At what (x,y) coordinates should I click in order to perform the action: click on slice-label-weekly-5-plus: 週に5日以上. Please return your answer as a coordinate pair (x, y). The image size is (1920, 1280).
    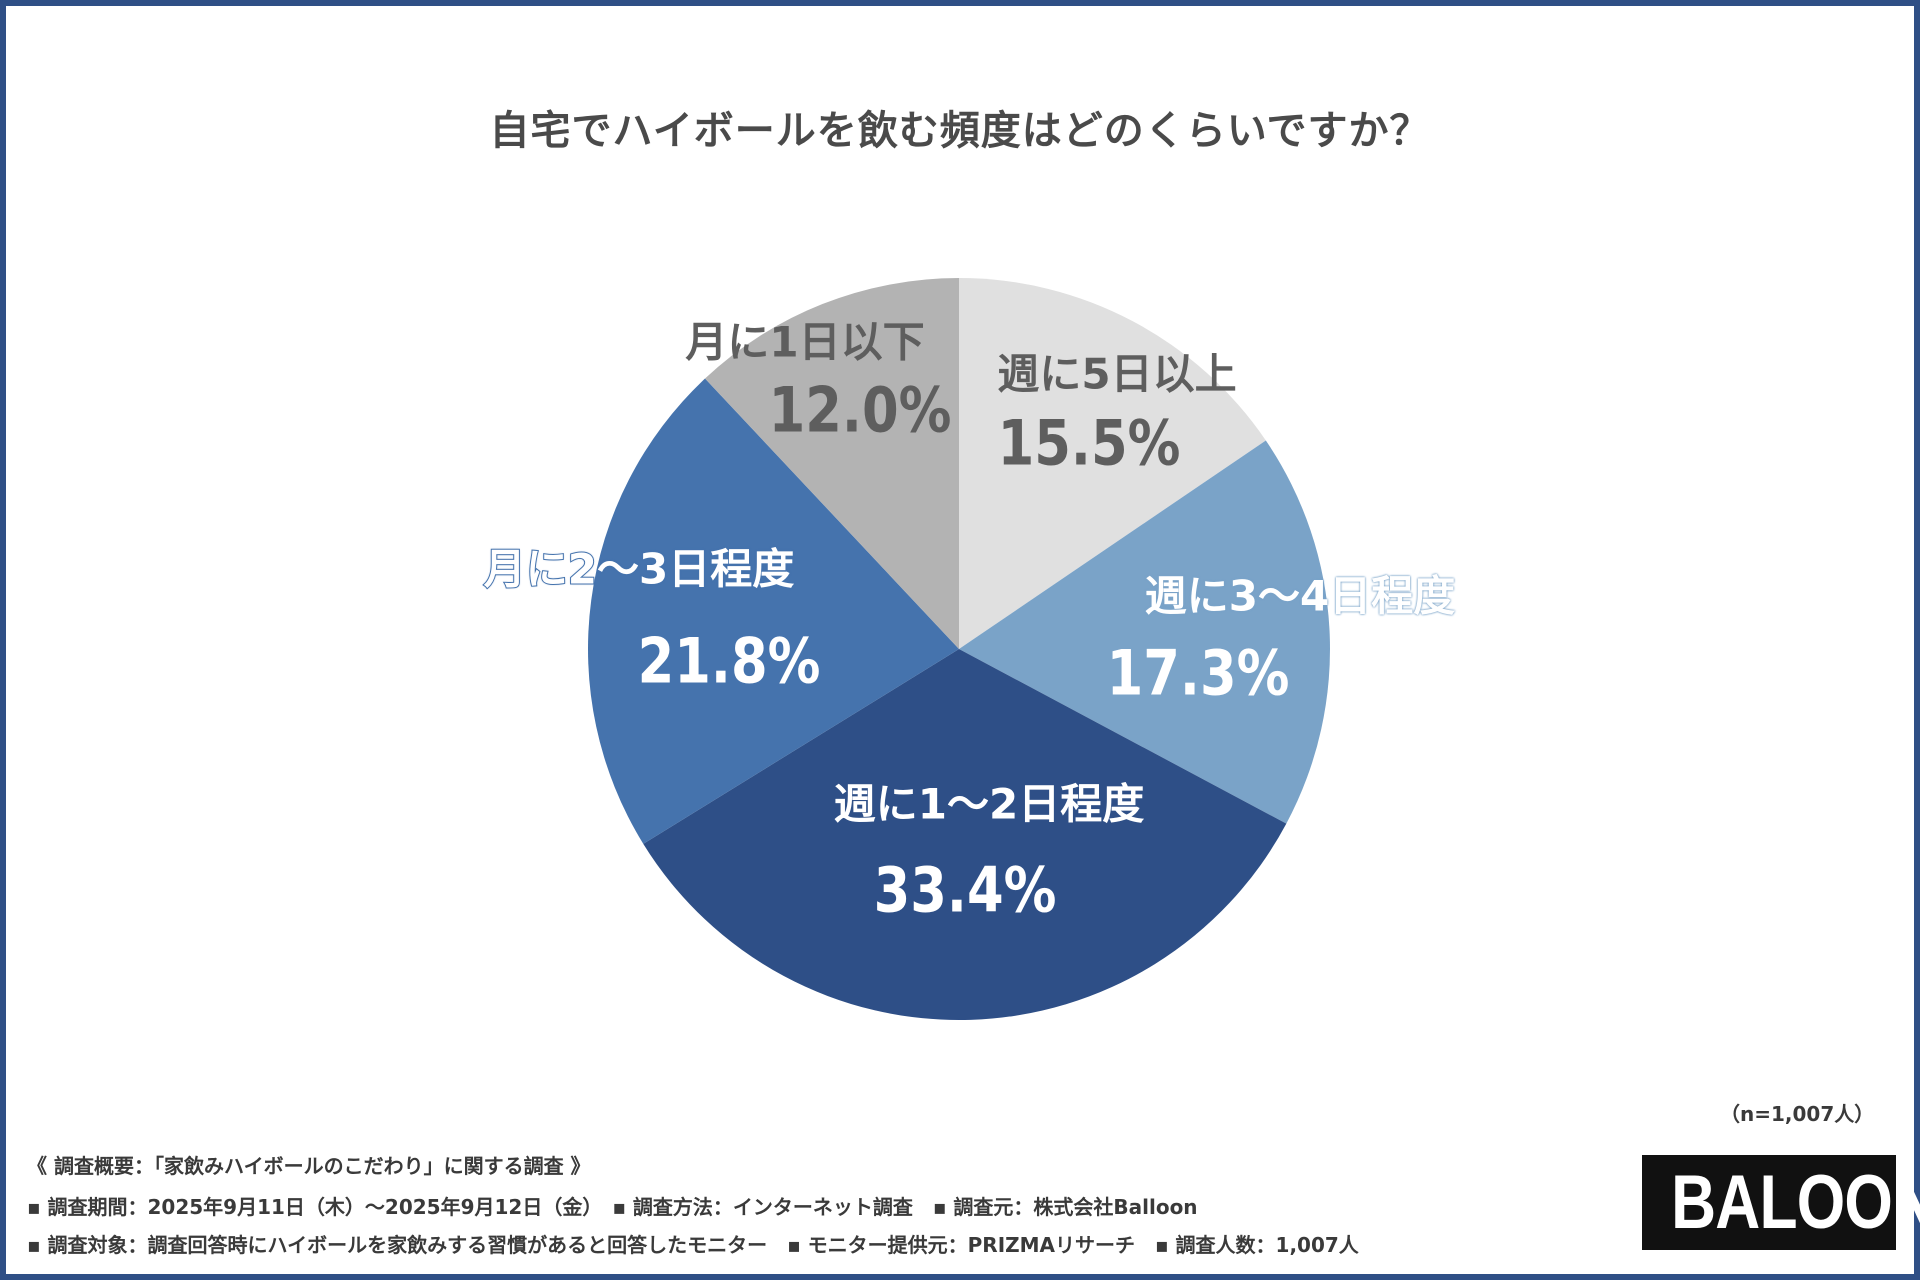
    Looking at the image, I should click on (1117, 374).